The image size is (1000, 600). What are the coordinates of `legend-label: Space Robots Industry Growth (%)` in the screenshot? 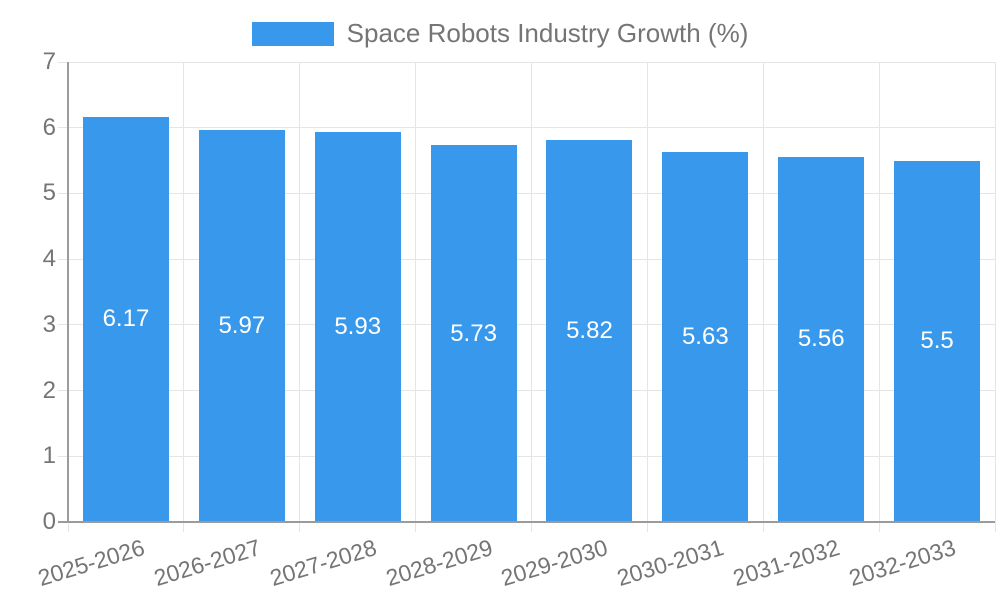 It's located at (547, 33).